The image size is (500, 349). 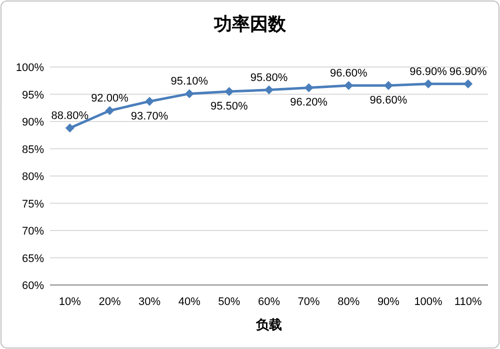 What do you see at coordinates (33, 95) in the screenshot?
I see `y-tick-label: 95%` at bounding box center [33, 95].